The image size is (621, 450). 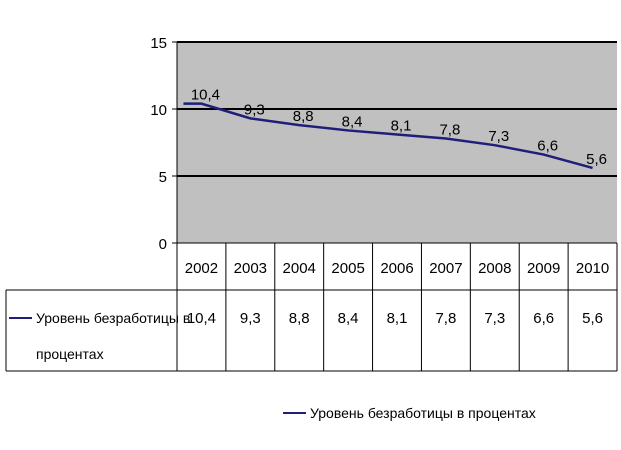 I want to click on data-label: 6,6, so click(x=547, y=146).